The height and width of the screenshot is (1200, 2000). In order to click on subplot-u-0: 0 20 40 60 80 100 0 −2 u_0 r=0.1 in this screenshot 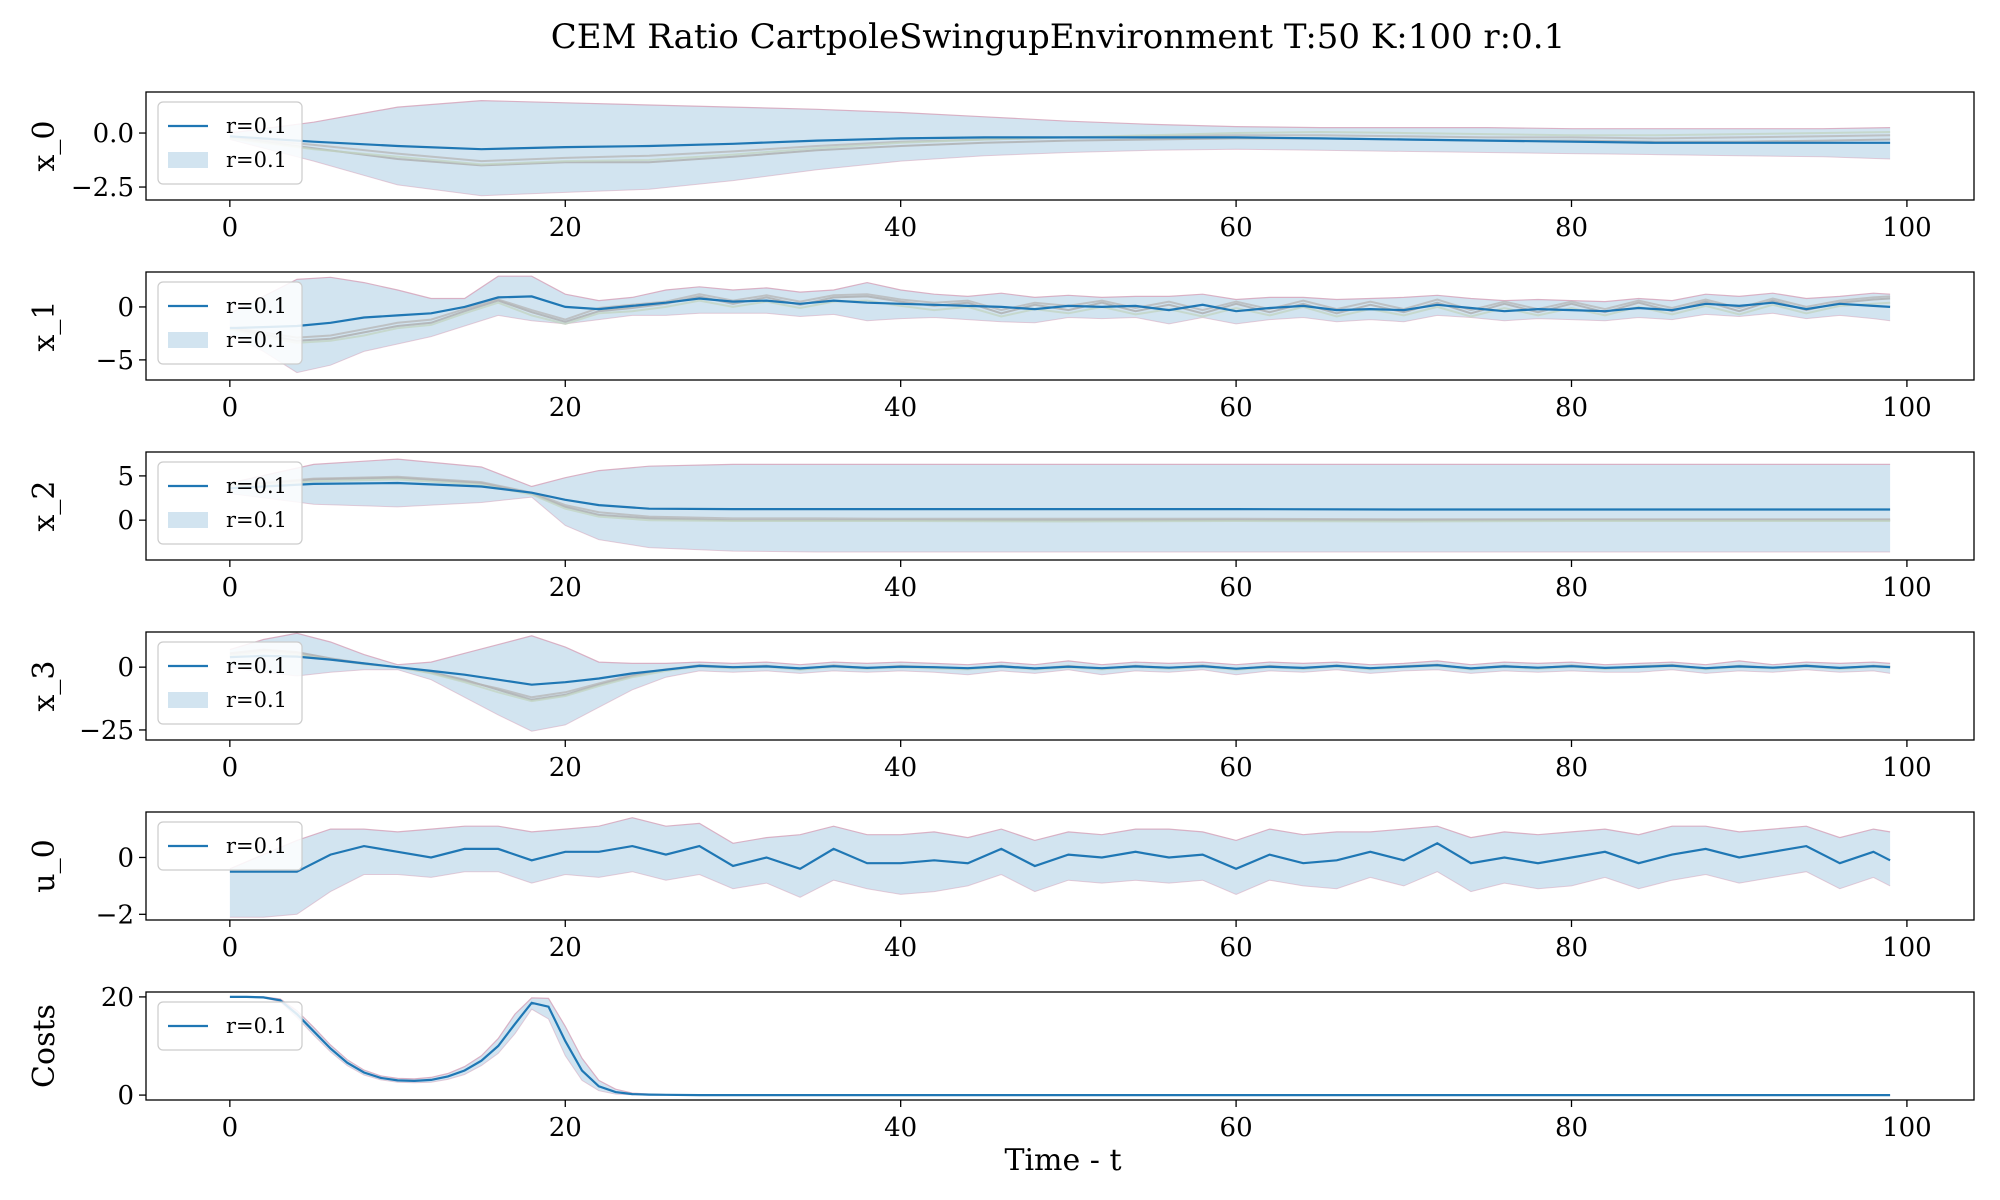, I will do `click(1001, 887)`.